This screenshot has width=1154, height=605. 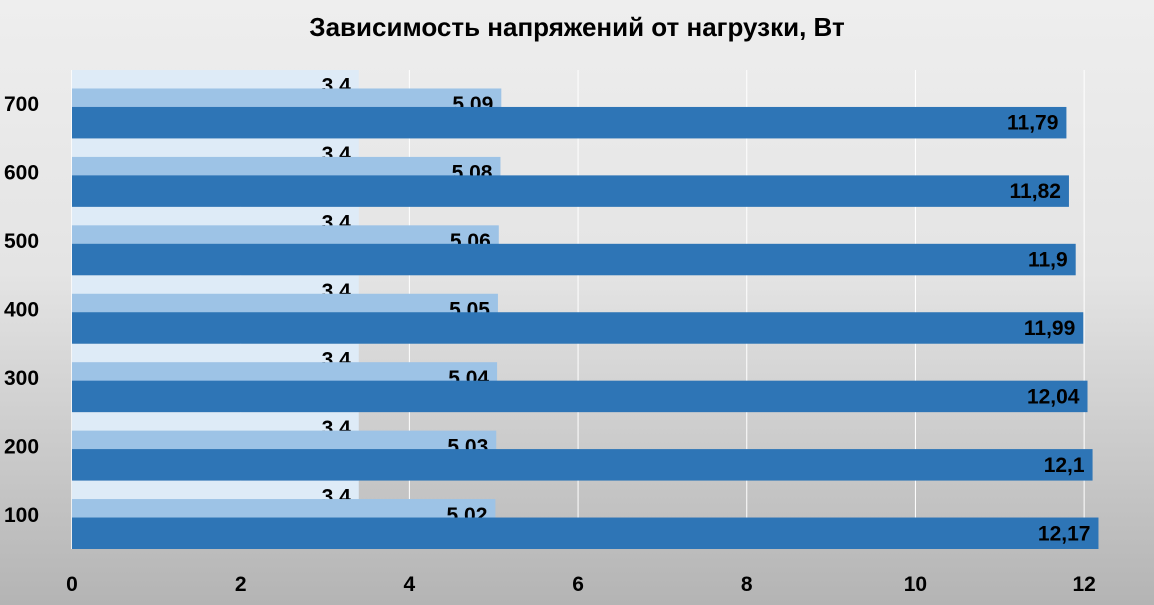 I want to click on y-tick-label: 500, so click(x=21, y=241).